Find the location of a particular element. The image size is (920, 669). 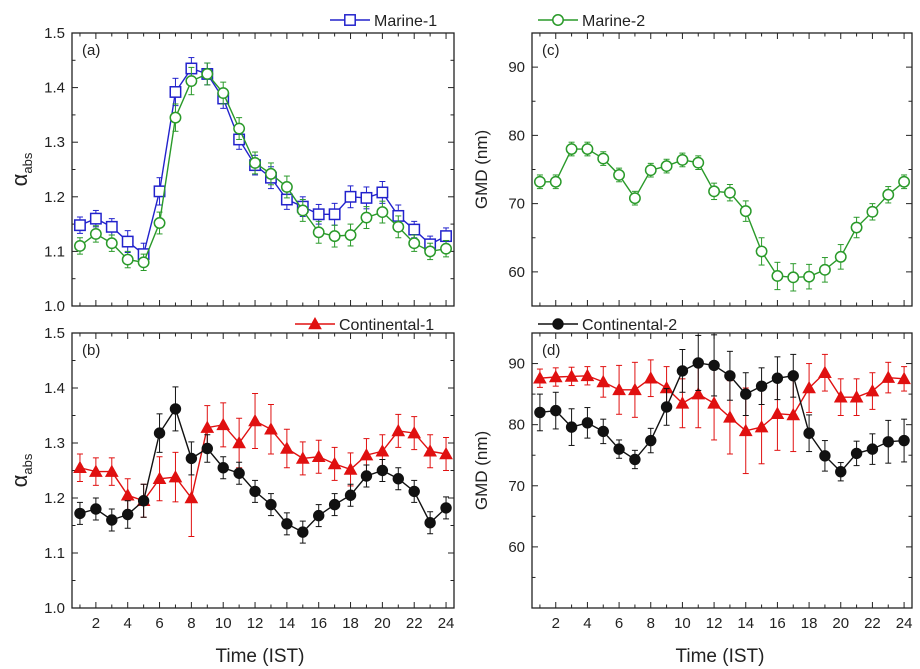

x-axis-title-left: Time (IST) is located at coordinates (259, 656).